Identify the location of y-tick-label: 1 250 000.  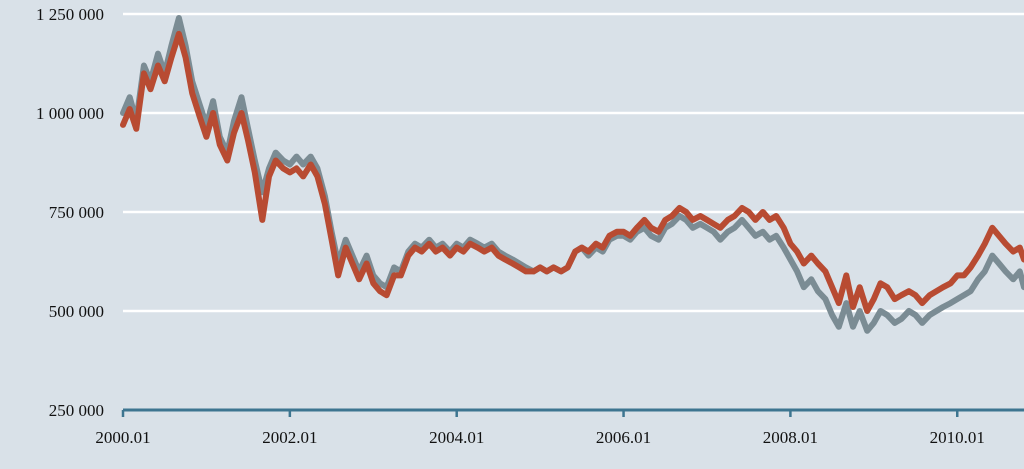
(70, 14).